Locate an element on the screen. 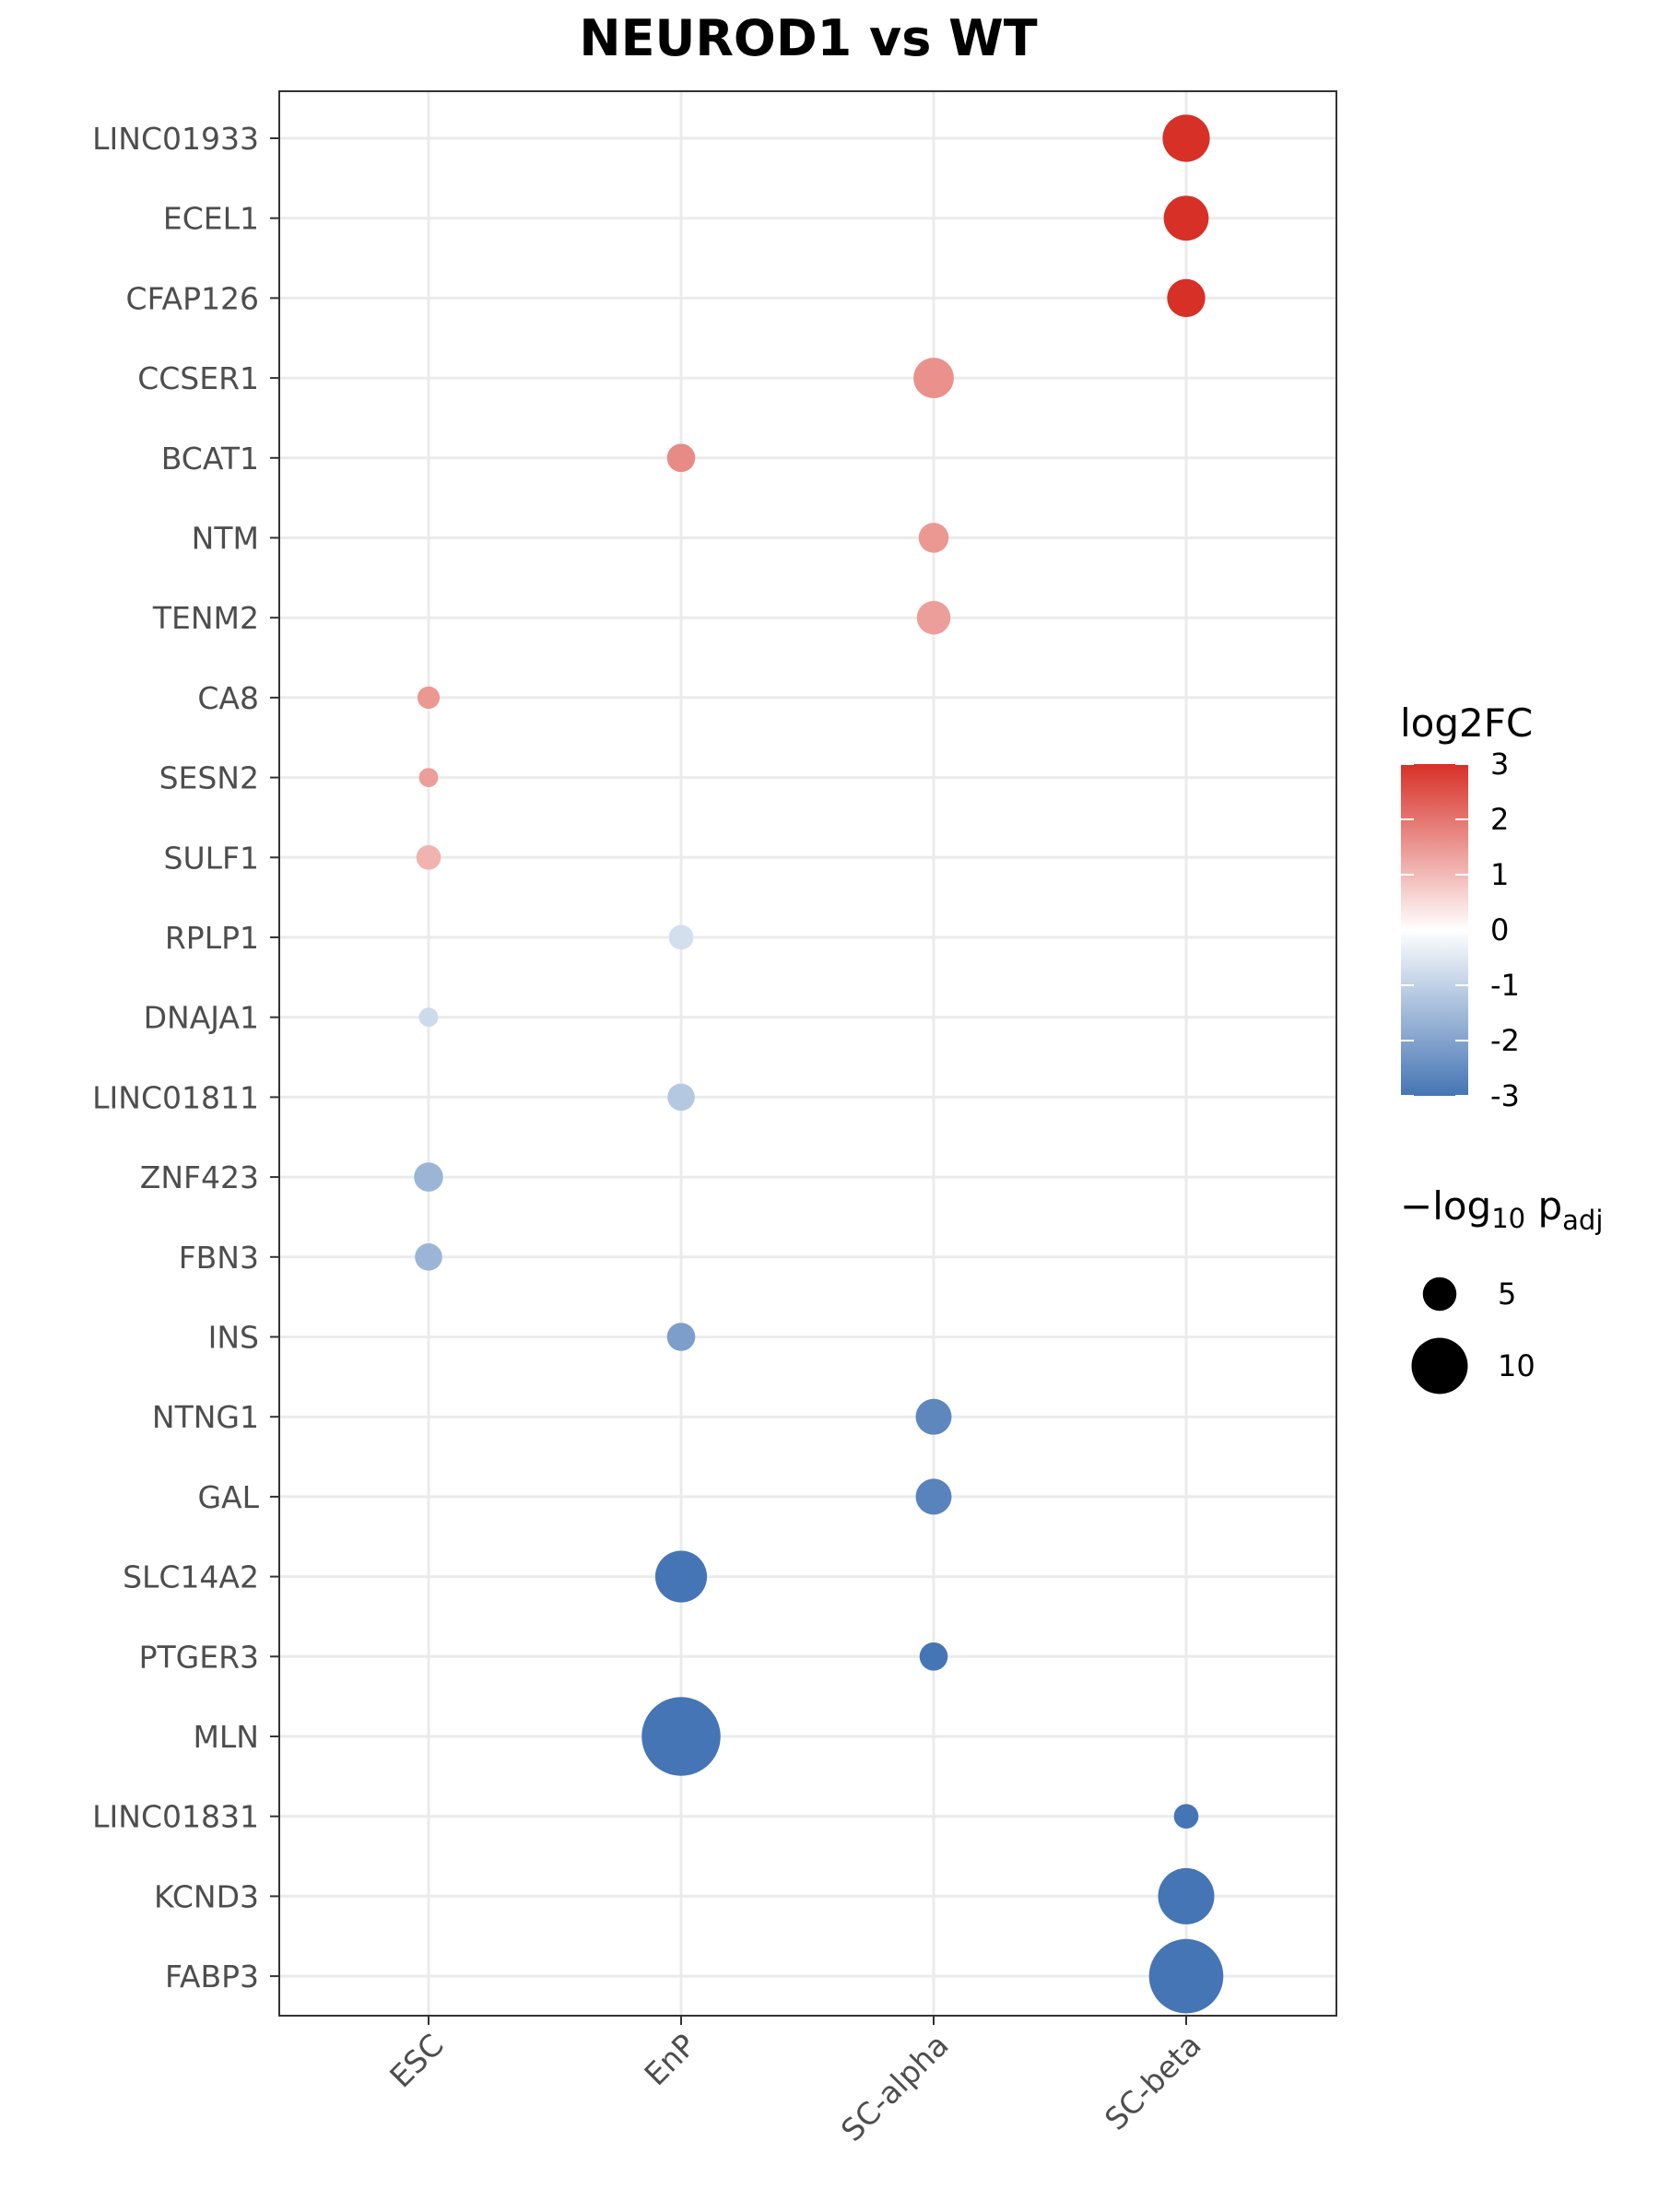 The width and height of the screenshot is (1659, 2212). y-tick-label: SULF1 is located at coordinates (211, 858).